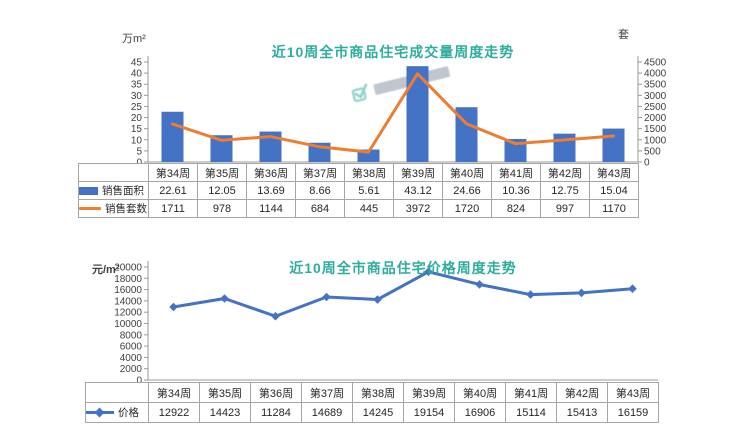 The height and width of the screenshot is (448, 740). What do you see at coordinates (531, 412) in the screenshot?
I see `value-cell: 15114` at bounding box center [531, 412].